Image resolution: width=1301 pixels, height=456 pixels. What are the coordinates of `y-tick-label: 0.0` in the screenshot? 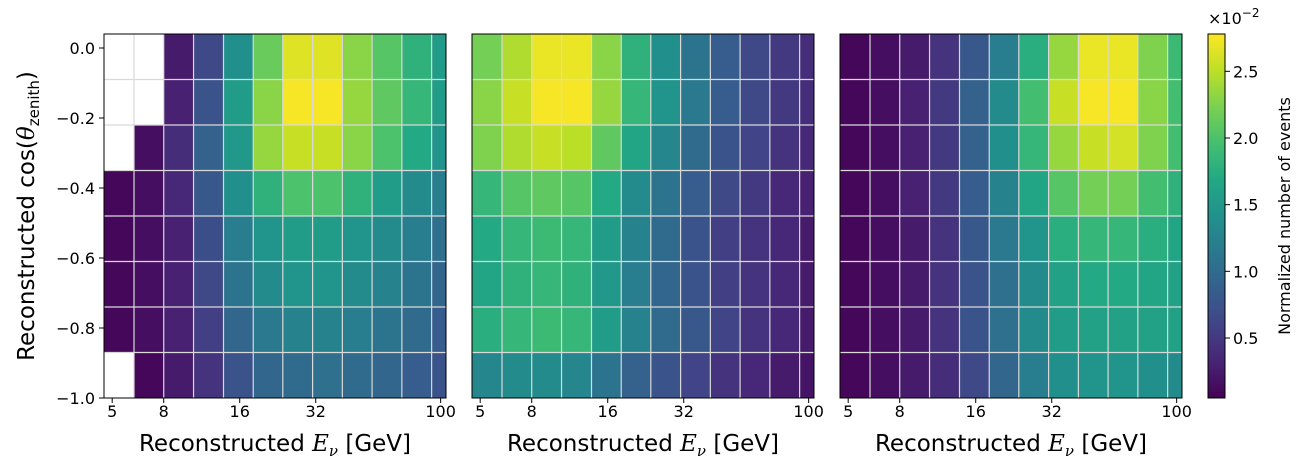 It's located at (82, 48).